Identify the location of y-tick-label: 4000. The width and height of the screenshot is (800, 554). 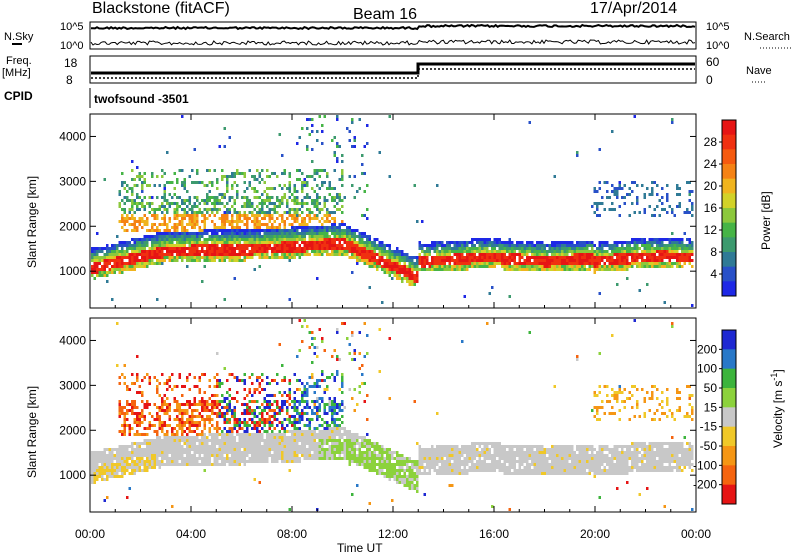
(72, 136).